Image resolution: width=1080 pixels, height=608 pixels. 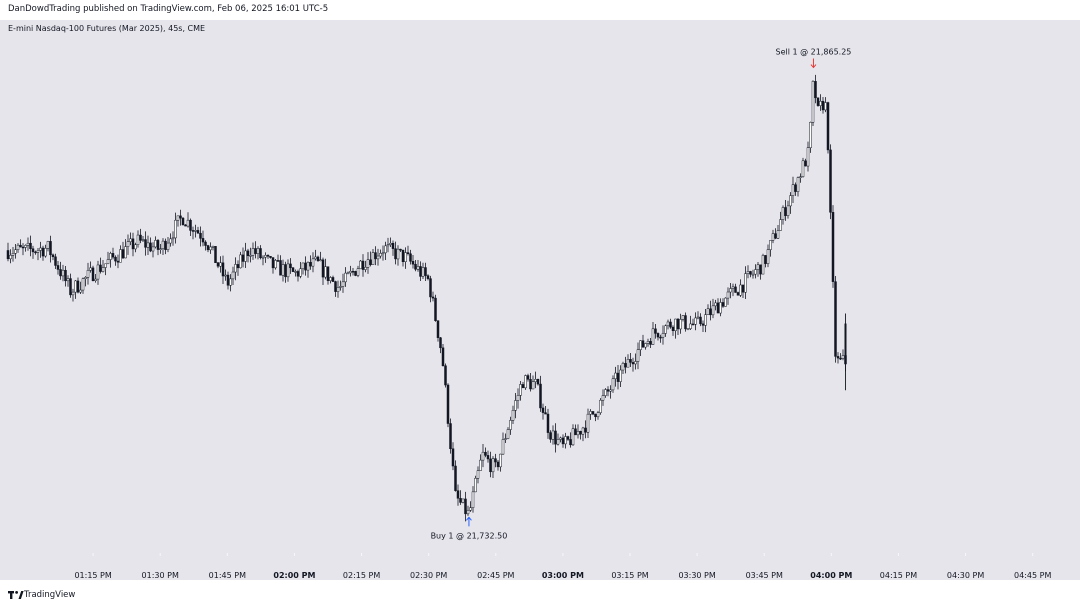 I want to click on time-tick-label: 02:00 PM, so click(x=294, y=575).